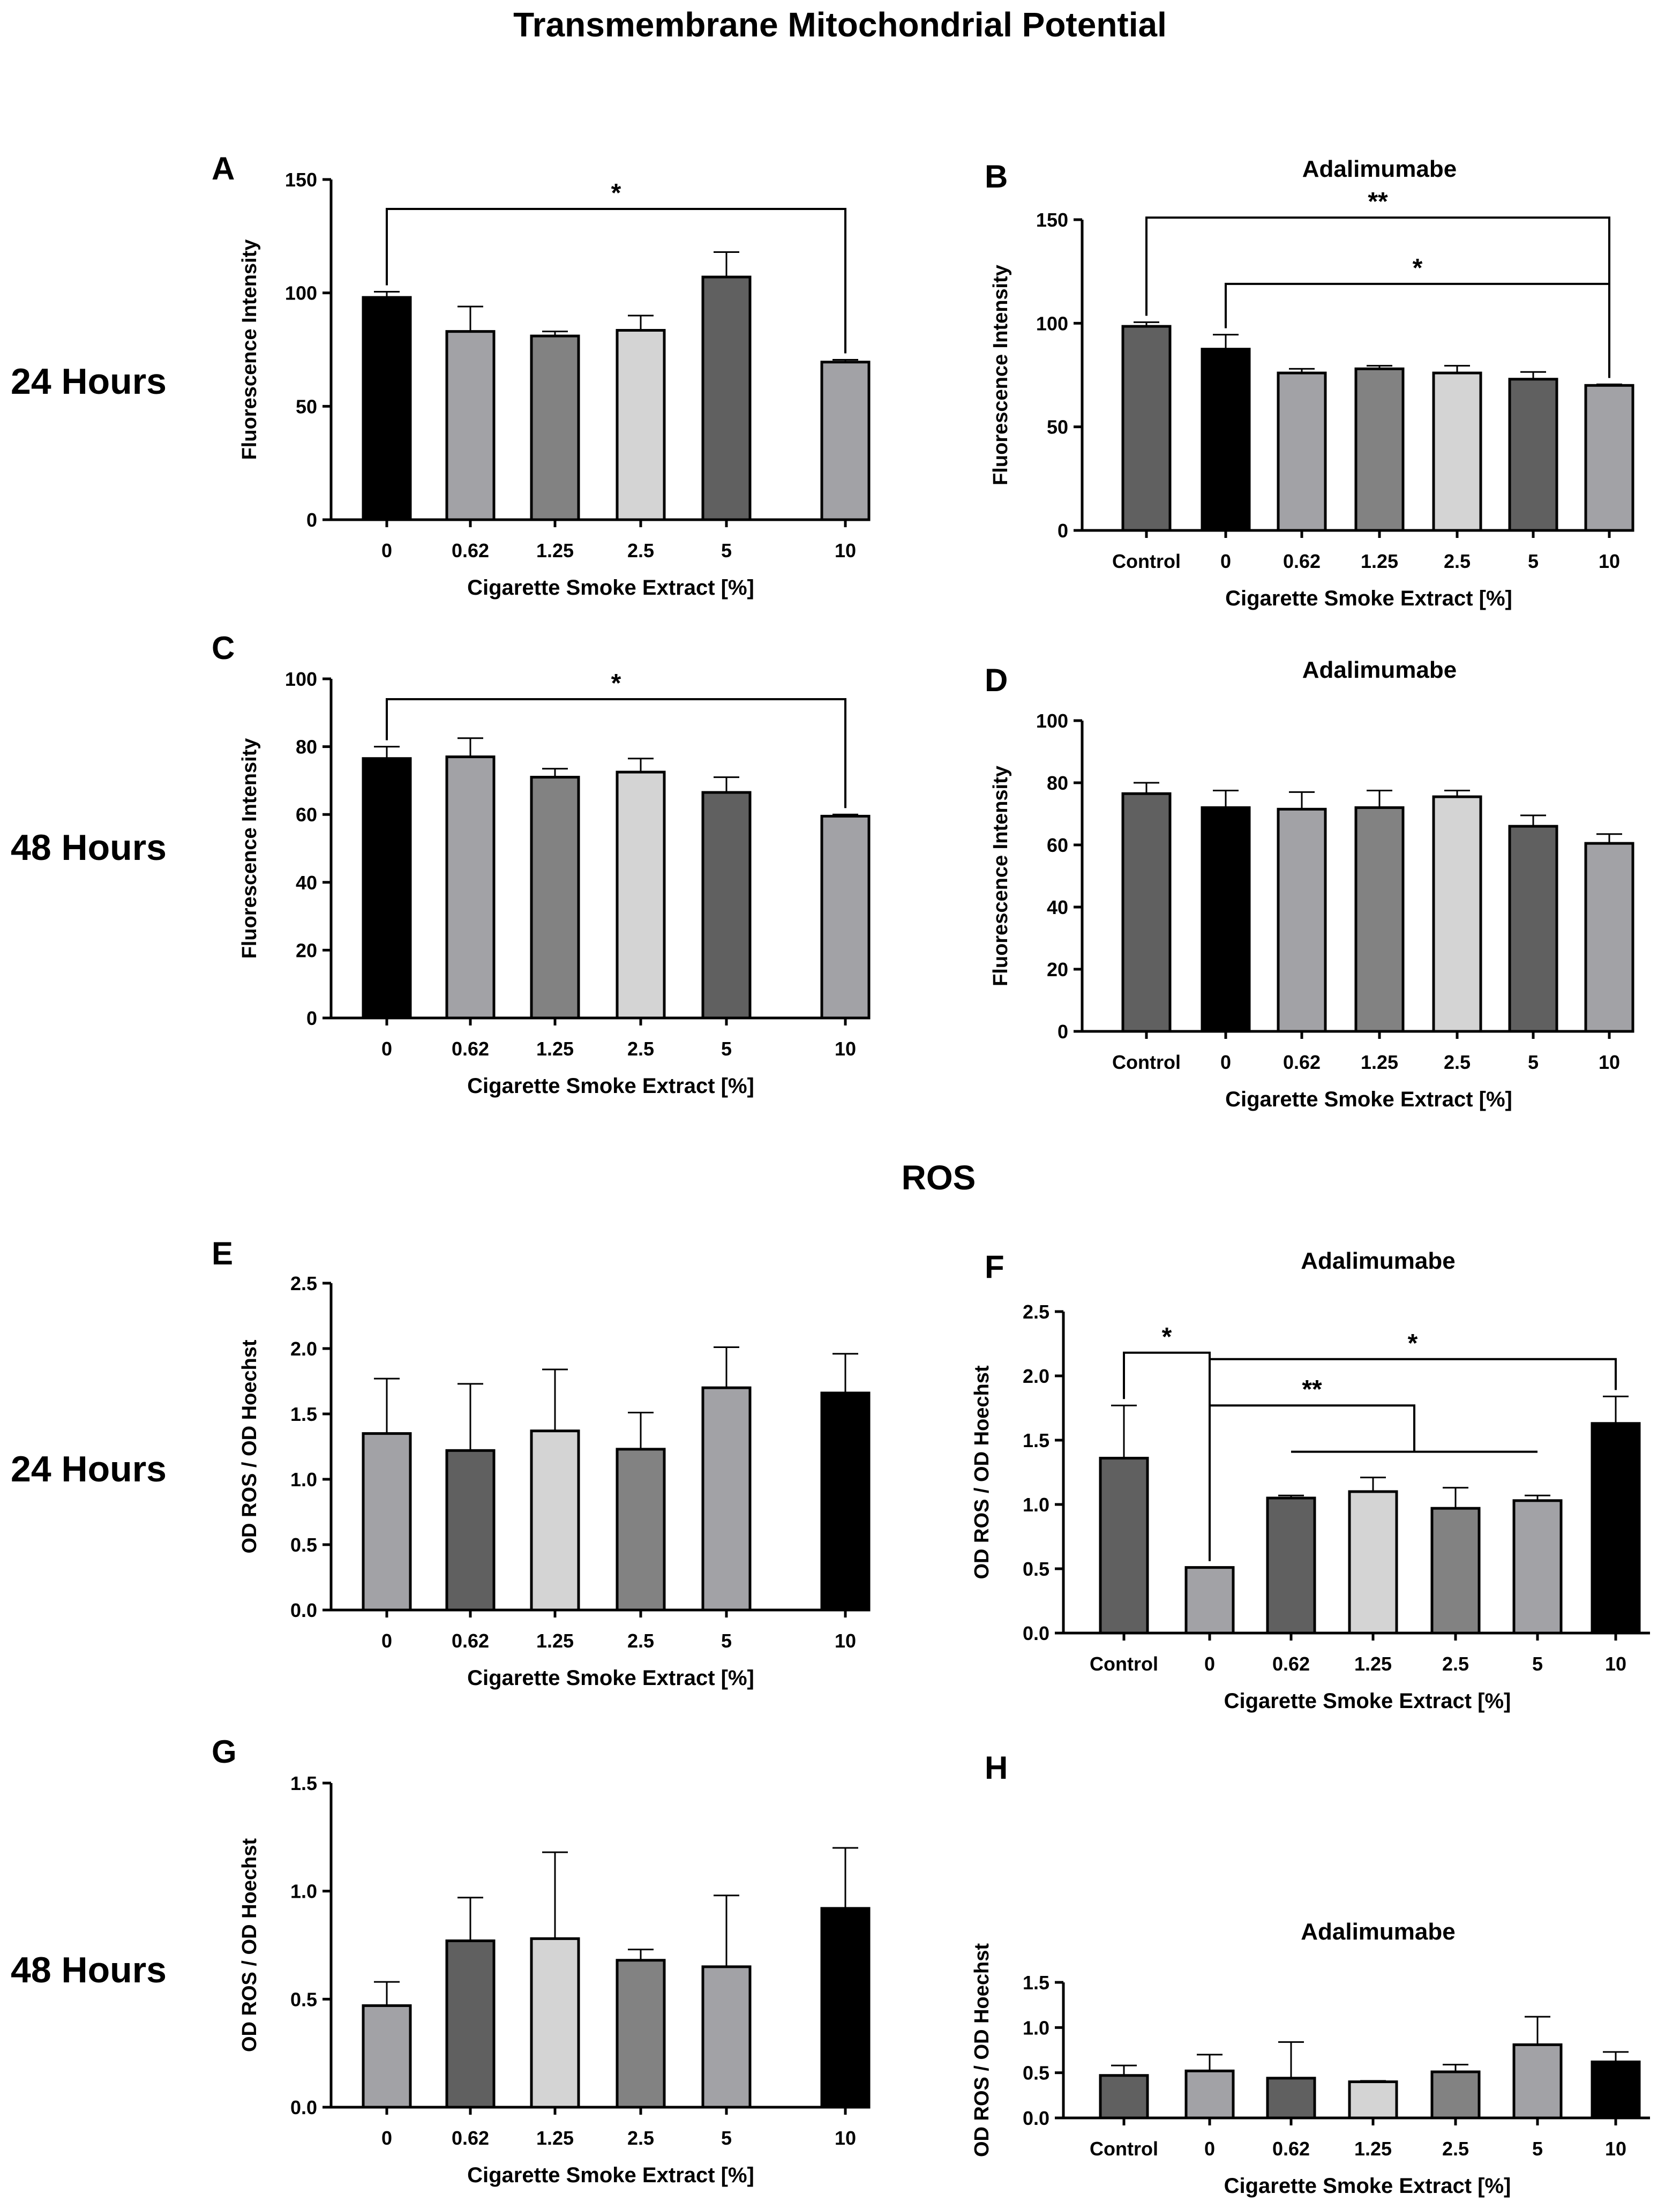 The image size is (1680, 2209). I want to click on panel-letter: G, so click(224, 1752).